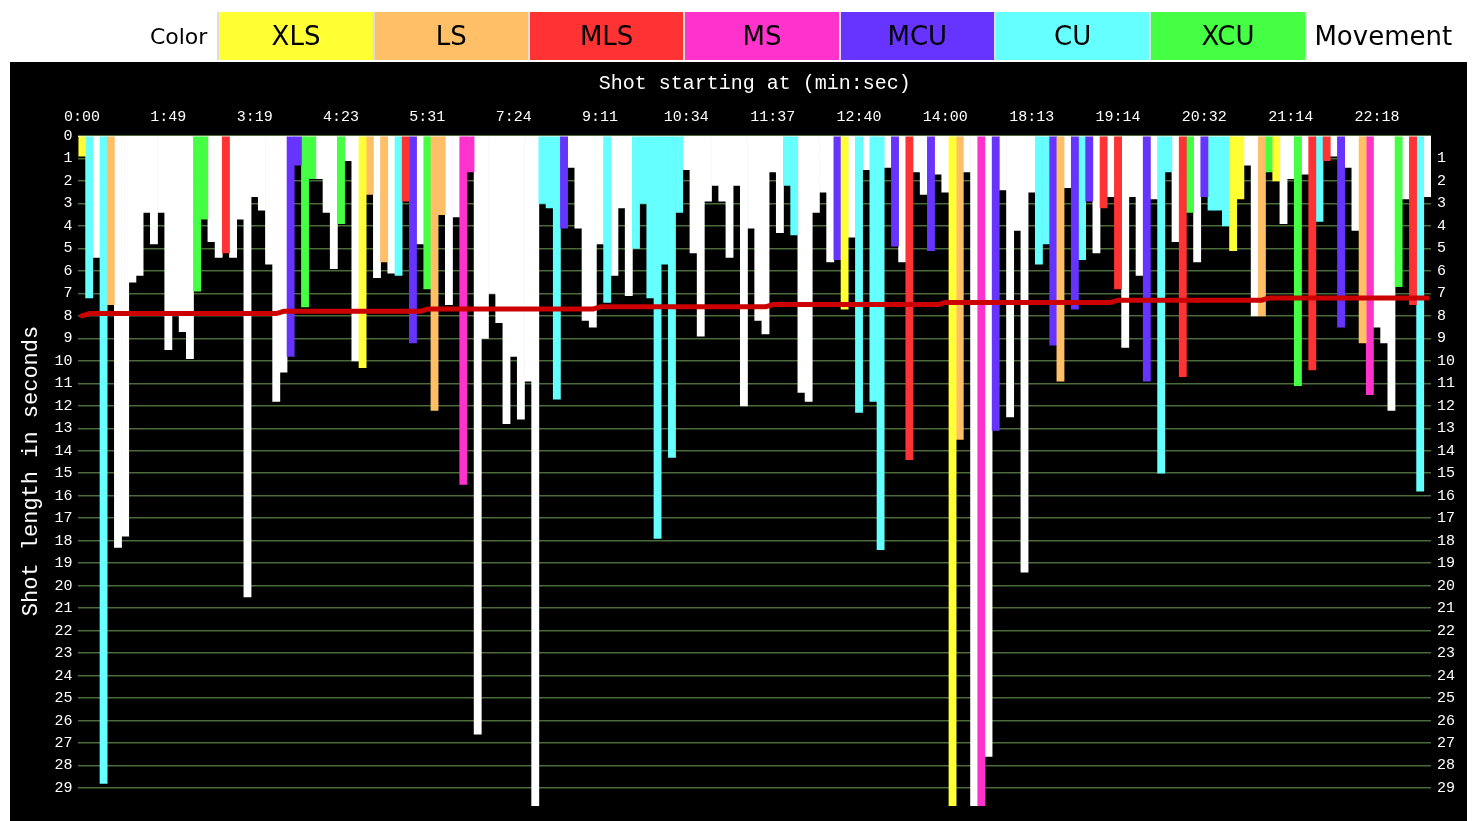 This screenshot has height=821, width=1475. I want to click on y-tick-label: 6, so click(68, 271).